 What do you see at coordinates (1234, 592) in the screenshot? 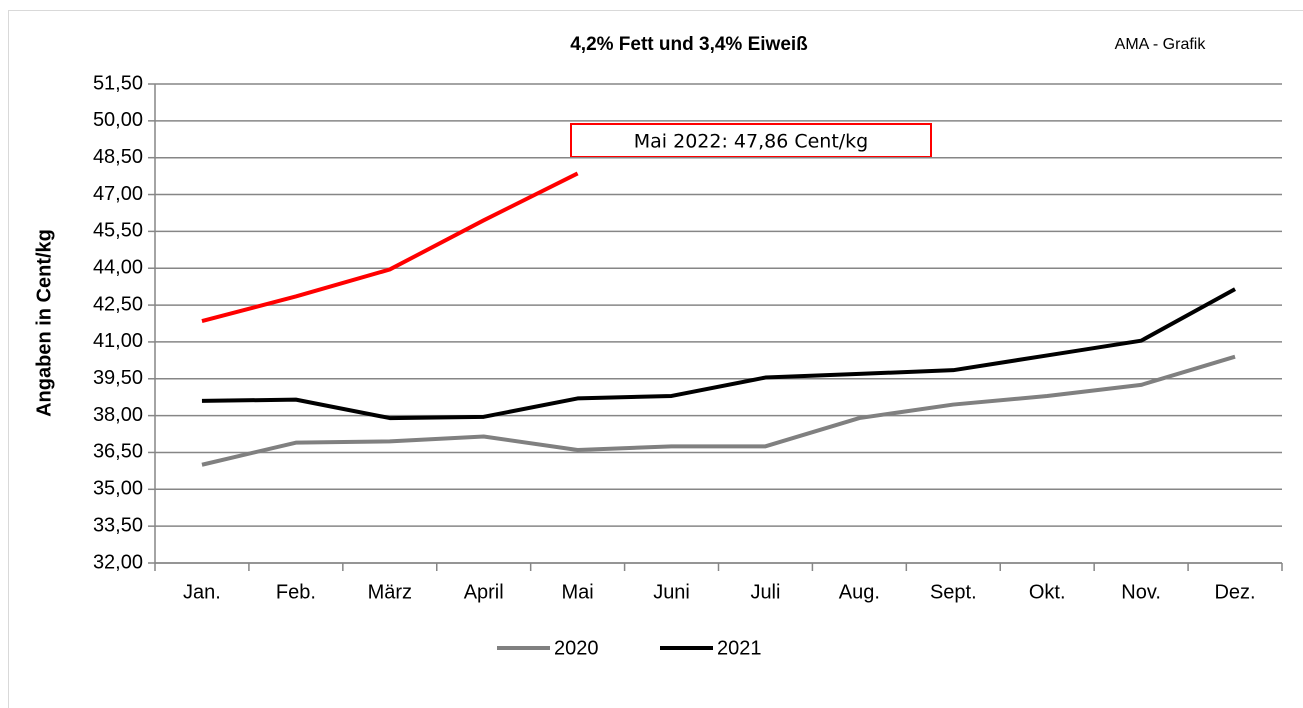
I see `x-tick-label: Dez.` at bounding box center [1234, 592].